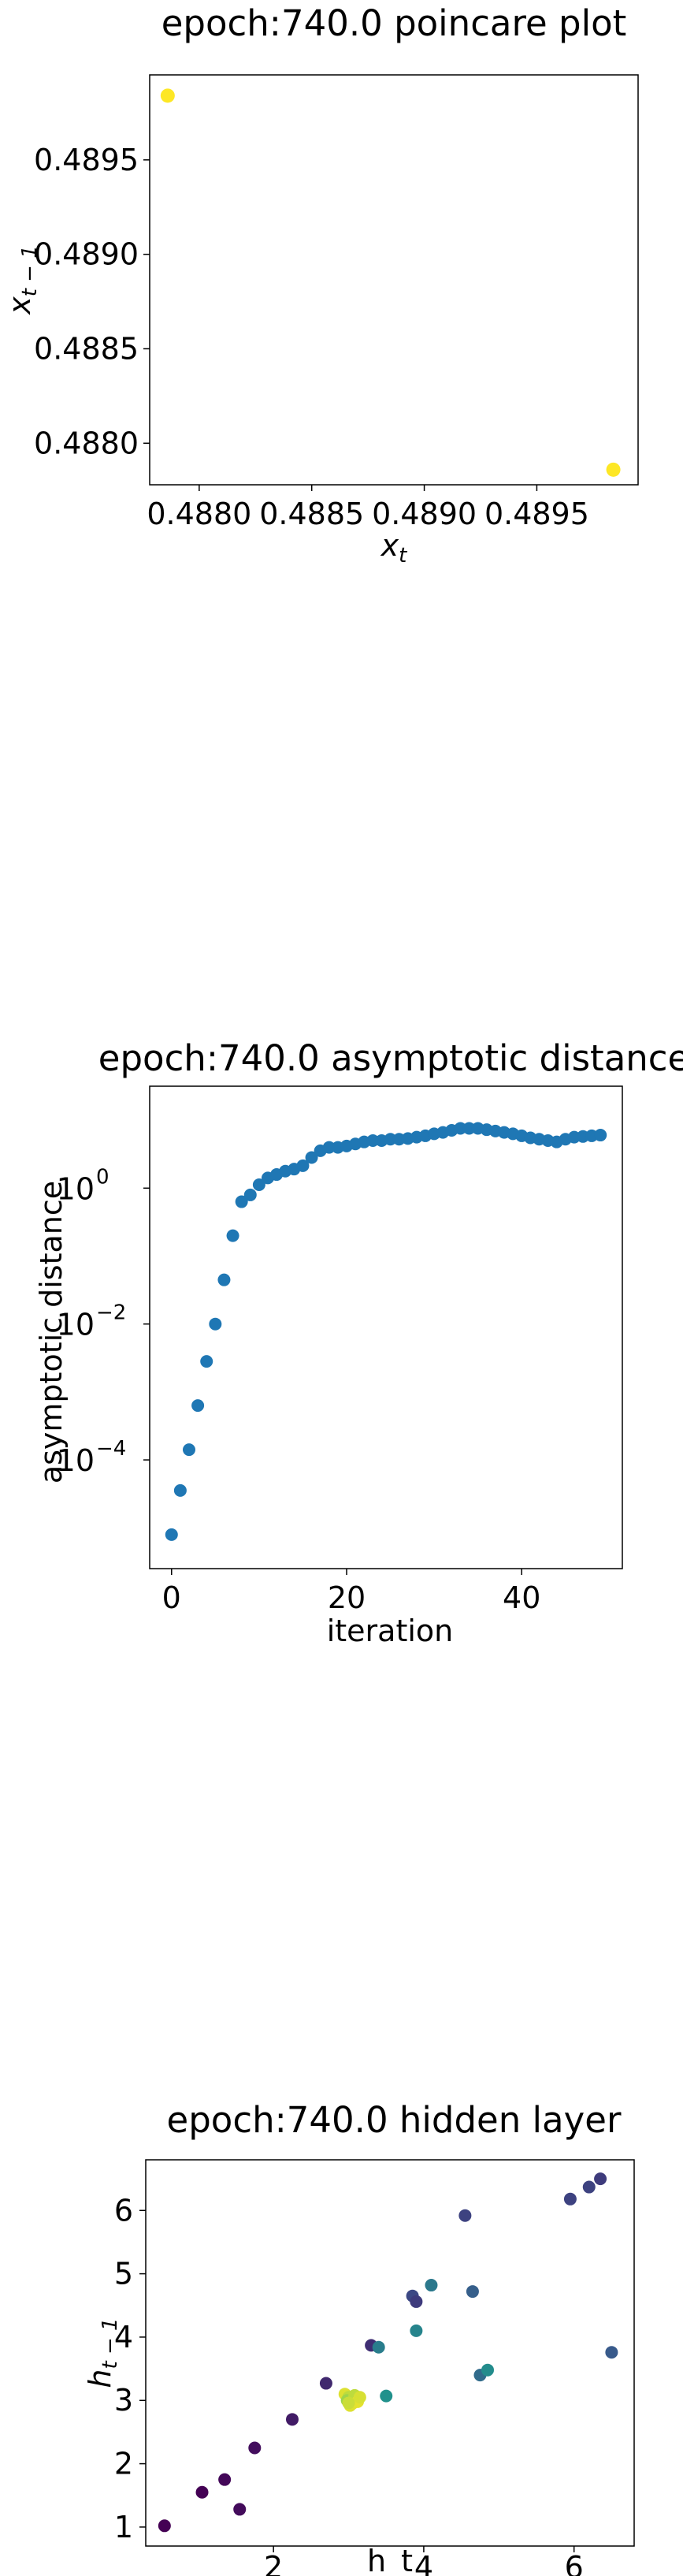 Image resolution: width=683 pixels, height=2576 pixels. What do you see at coordinates (22, 280) in the screenshot?
I see `y-axis-label: xt − 1` at bounding box center [22, 280].